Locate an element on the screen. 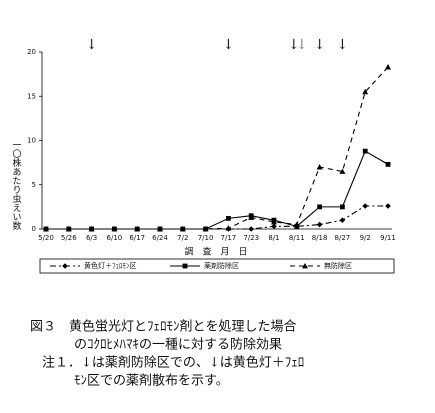 The width and height of the screenshot is (435, 413). legend-label: 黄色灯＋ﾌｪﾛﾓﾝ区 is located at coordinates (110, 265).